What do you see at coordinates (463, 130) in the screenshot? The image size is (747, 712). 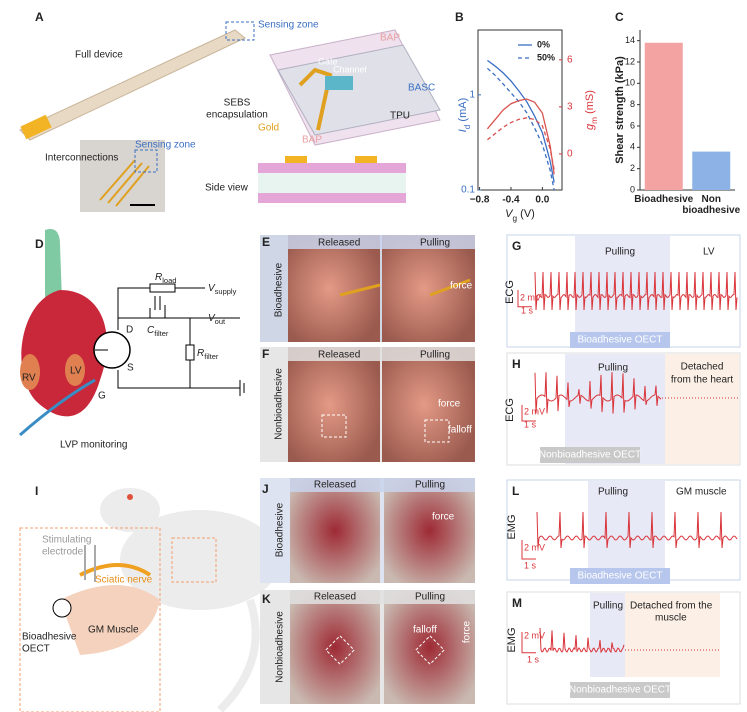 I see `label-part: I` at bounding box center [463, 130].